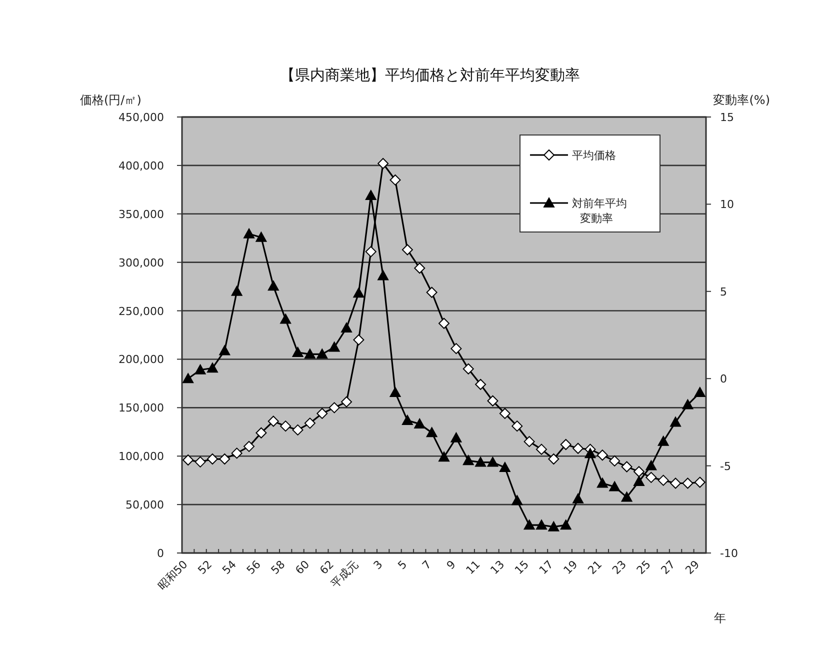 This screenshot has height=648, width=831. I want to click on y-tick-label: 0, so click(160, 553).